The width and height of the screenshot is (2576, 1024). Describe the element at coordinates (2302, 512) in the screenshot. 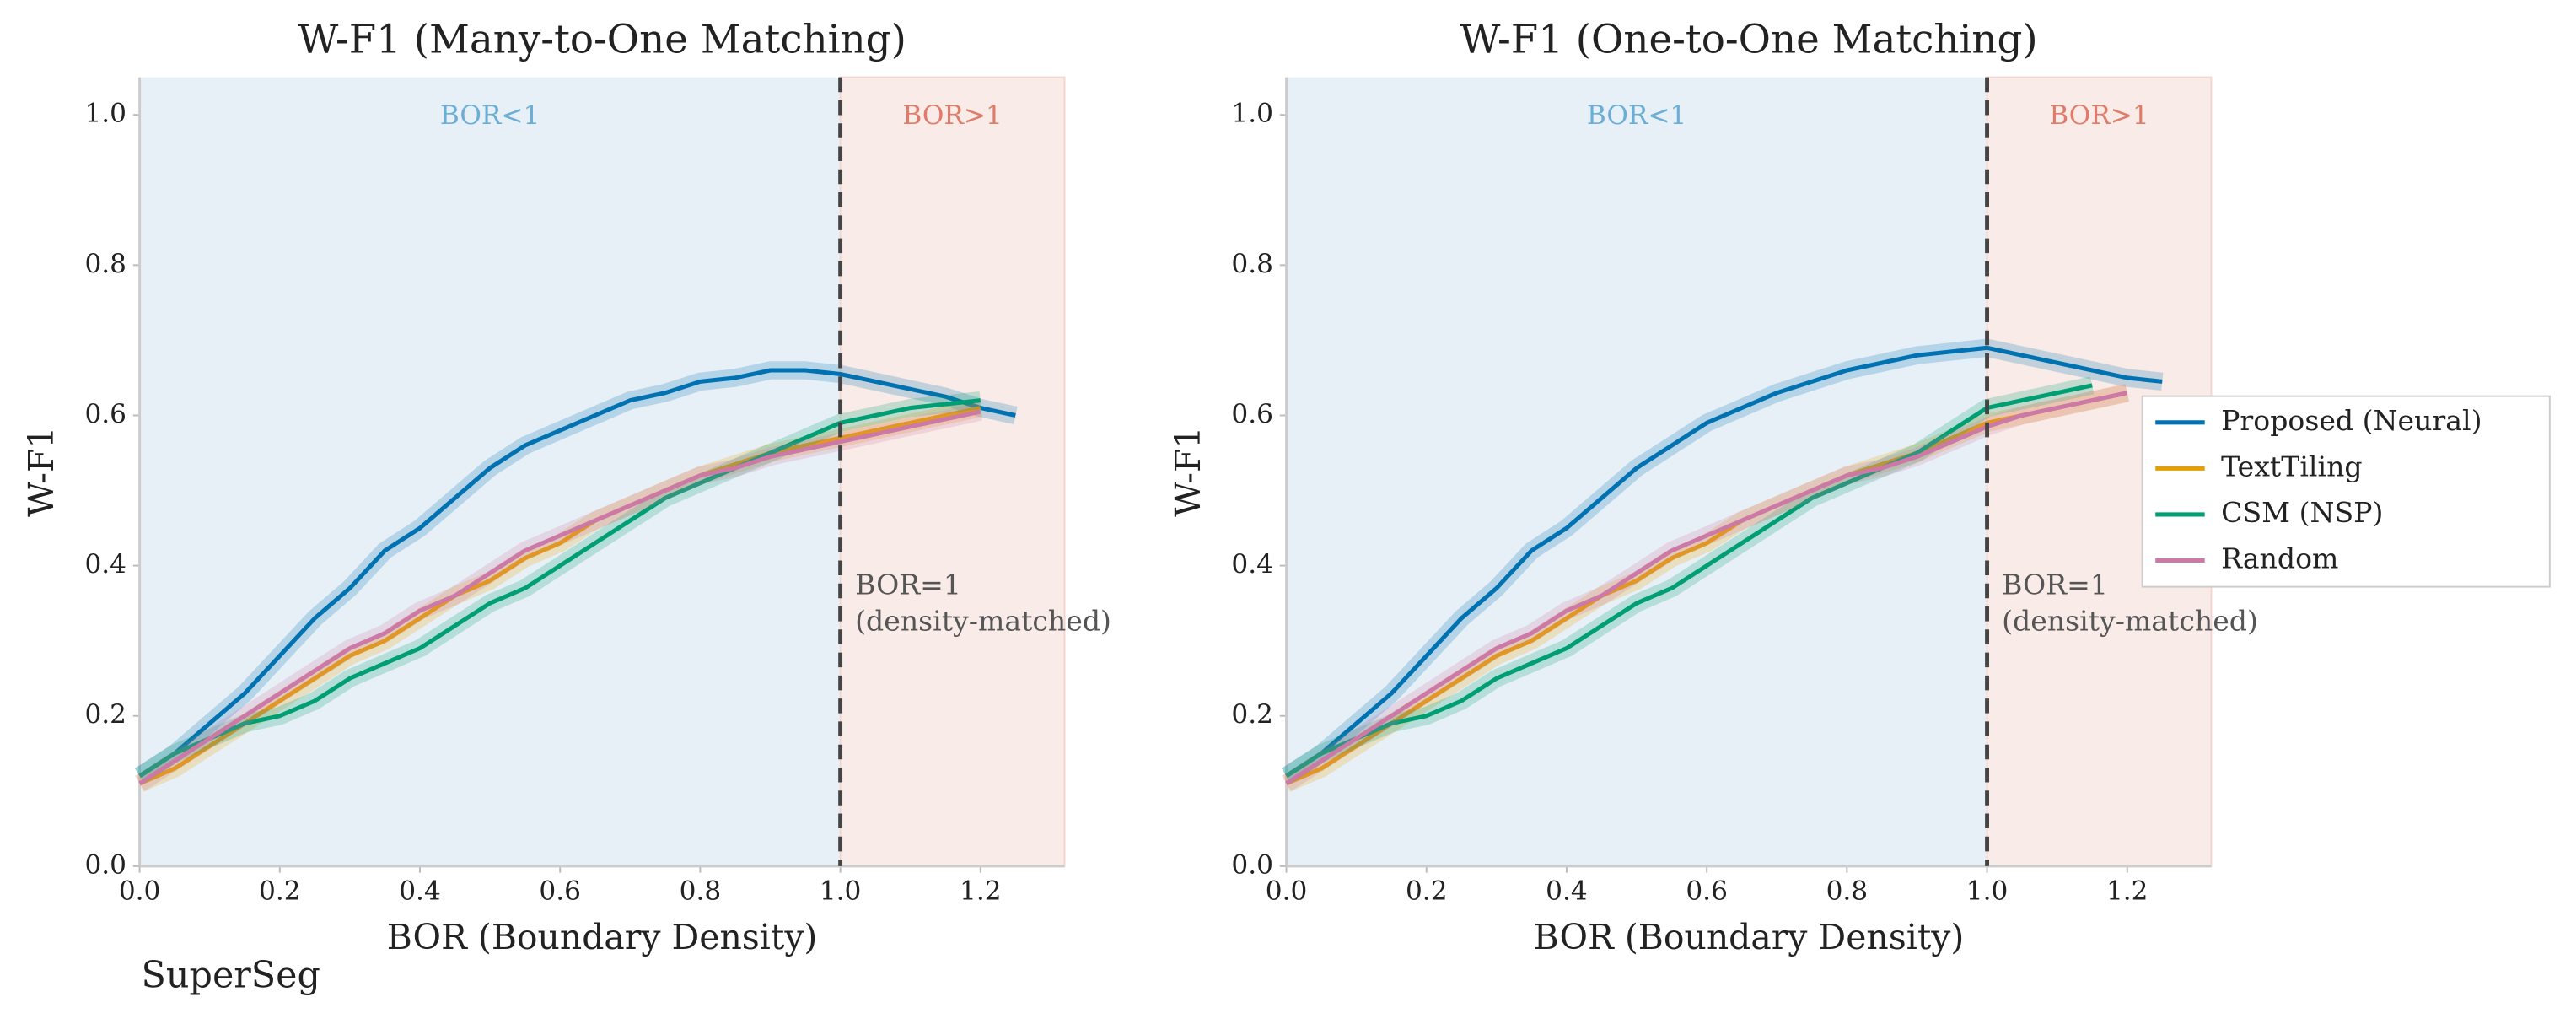

I see `legend-label: CSM (NSP)` at that location.